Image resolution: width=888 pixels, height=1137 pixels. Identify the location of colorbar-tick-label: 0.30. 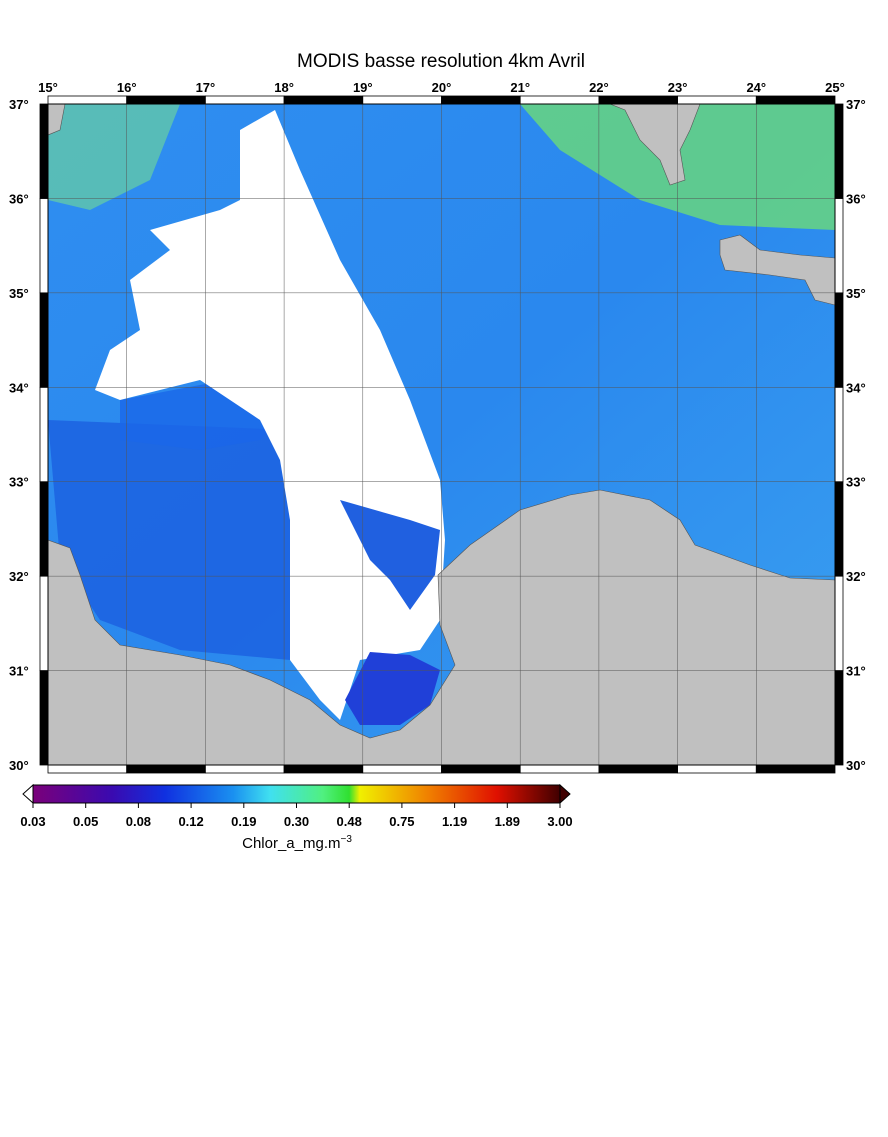
(296, 821).